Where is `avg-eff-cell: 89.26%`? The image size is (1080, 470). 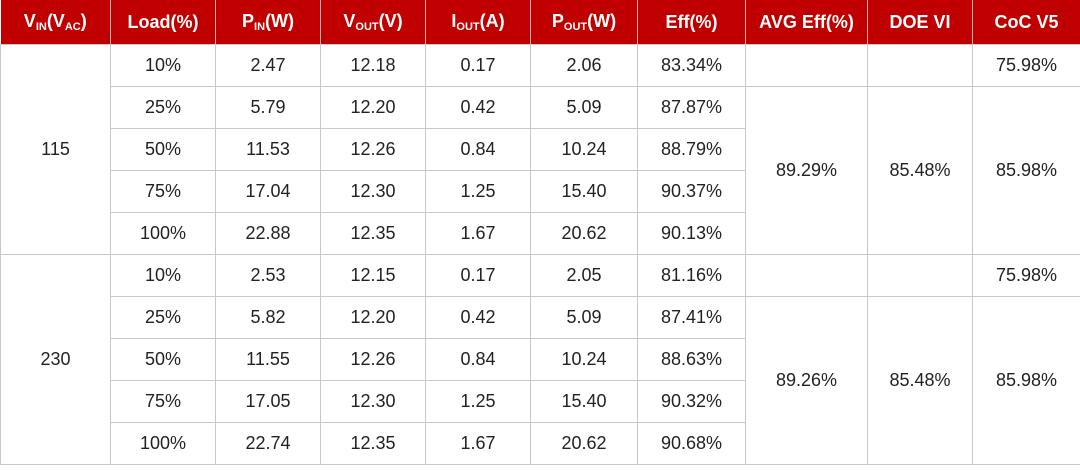
avg-eff-cell: 89.26% is located at coordinates (806, 380).